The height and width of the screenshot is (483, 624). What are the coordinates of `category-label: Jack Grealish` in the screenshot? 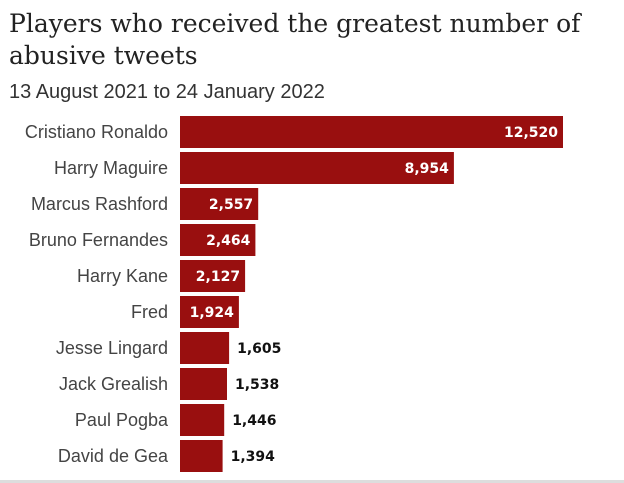 It's located at (113, 384).